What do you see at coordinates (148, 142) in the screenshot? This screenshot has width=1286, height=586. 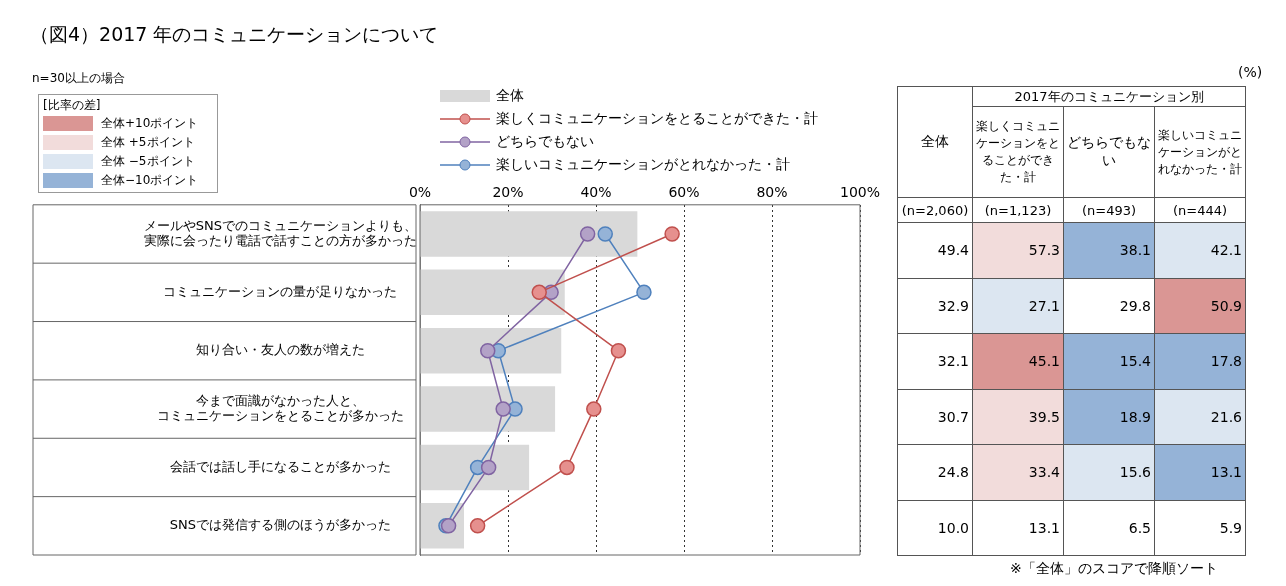 I see `color-bar-label: 全体 +5ポイント` at bounding box center [148, 142].